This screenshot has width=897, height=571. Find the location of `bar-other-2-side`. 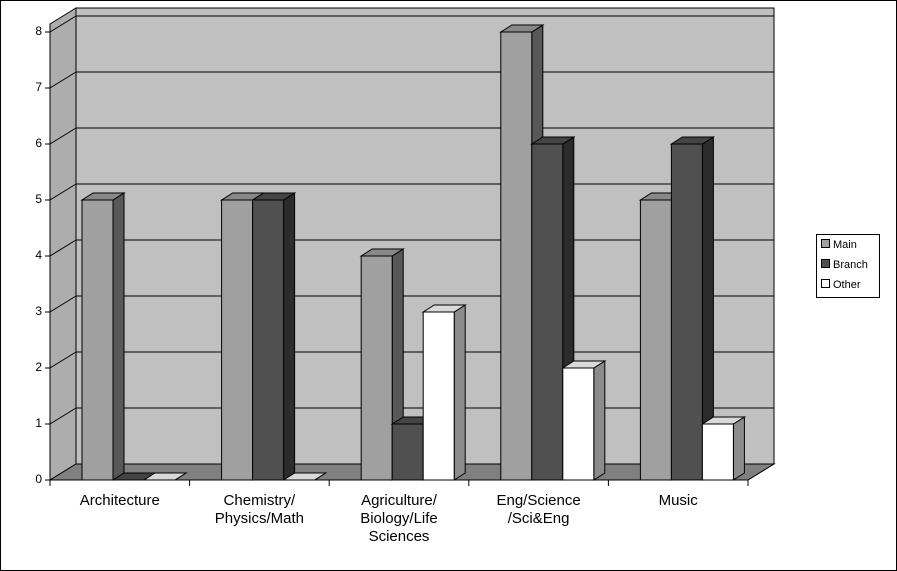

bar-other-2-side is located at coordinates (459, 392).